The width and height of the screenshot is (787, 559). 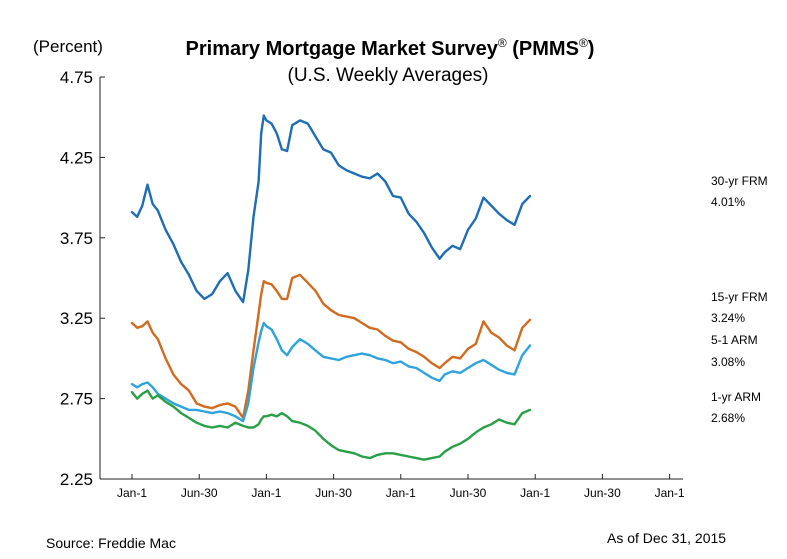 What do you see at coordinates (591, 49) in the screenshot?
I see `chart-title-abbrev-close: )` at bounding box center [591, 49].